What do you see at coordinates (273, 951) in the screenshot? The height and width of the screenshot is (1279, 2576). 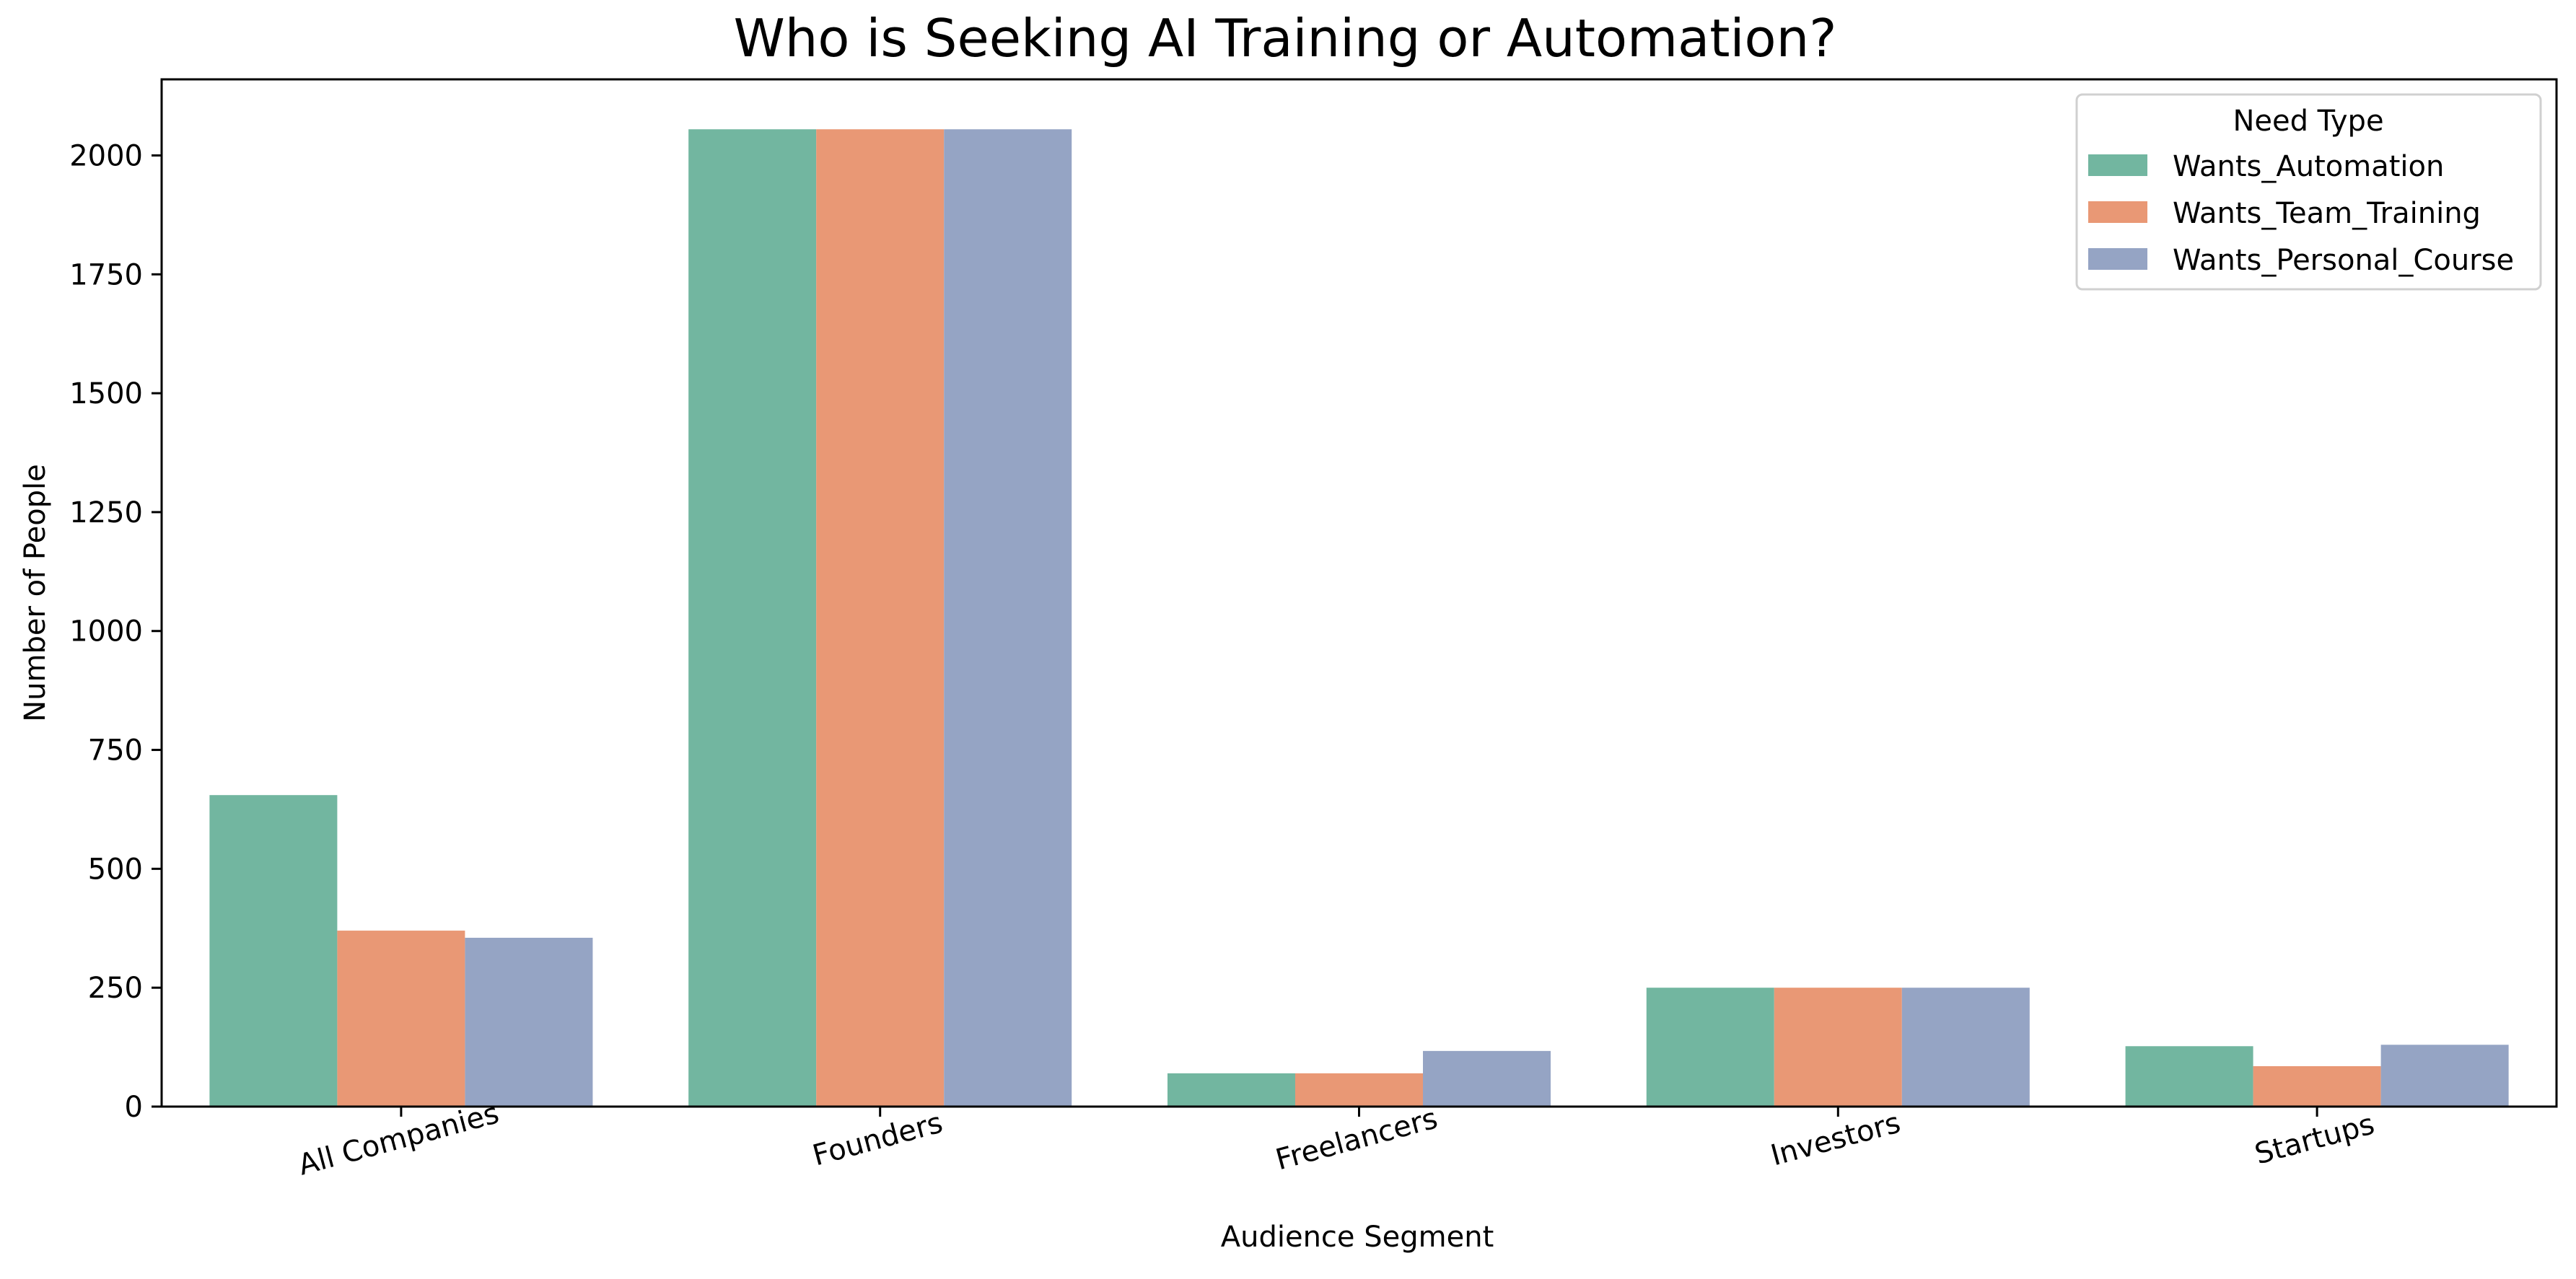 I see `bar-wants-automation-all-companies` at bounding box center [273, 951].